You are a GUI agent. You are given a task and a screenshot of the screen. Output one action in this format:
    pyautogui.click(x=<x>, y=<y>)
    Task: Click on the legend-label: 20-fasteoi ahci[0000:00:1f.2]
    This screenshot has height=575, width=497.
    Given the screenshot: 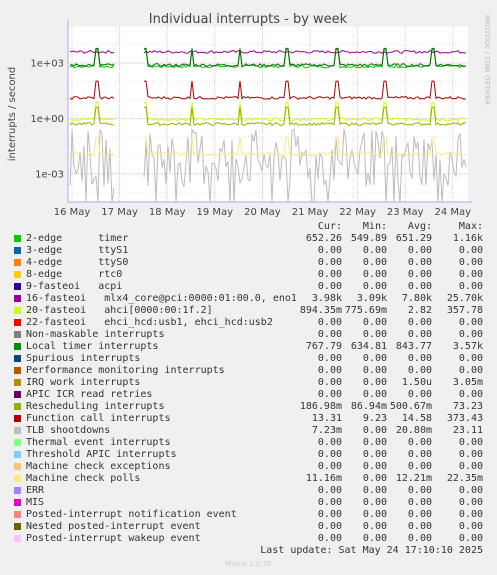 What is the action you would take?
    pyautogui.click(x=119, y=310)
    